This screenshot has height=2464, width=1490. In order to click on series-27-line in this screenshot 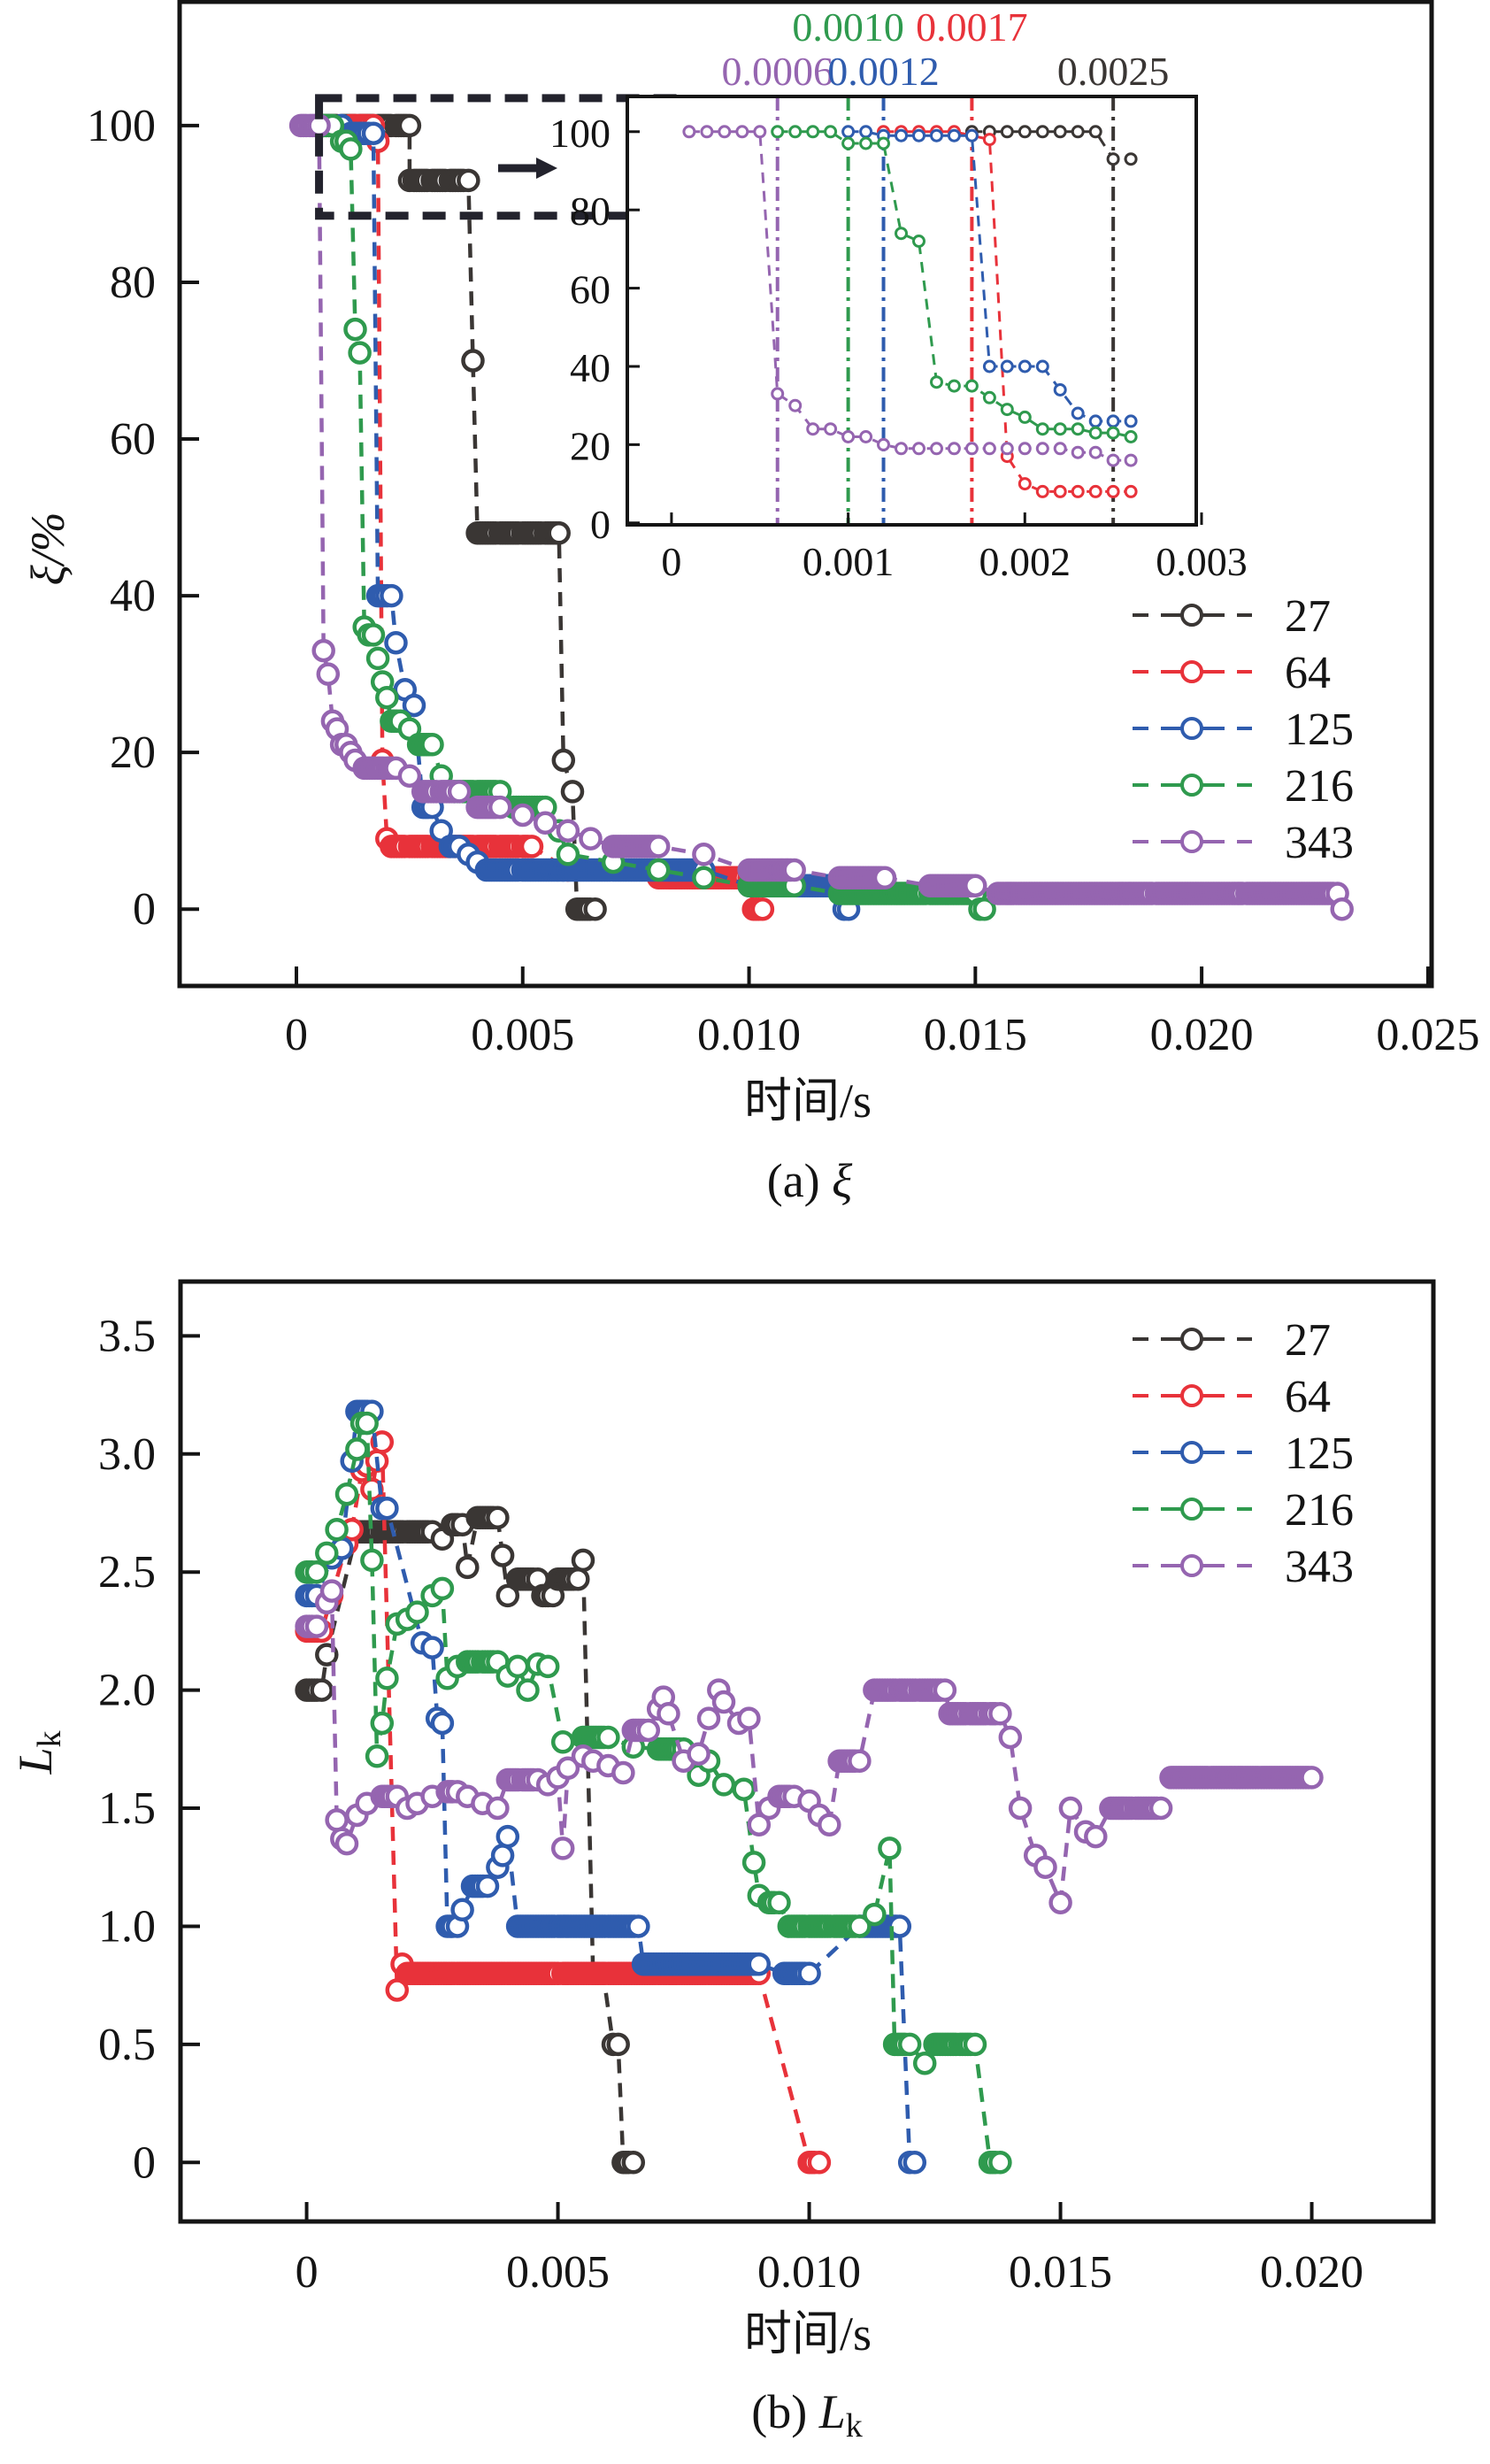, I will do `click(1052, 146)`.